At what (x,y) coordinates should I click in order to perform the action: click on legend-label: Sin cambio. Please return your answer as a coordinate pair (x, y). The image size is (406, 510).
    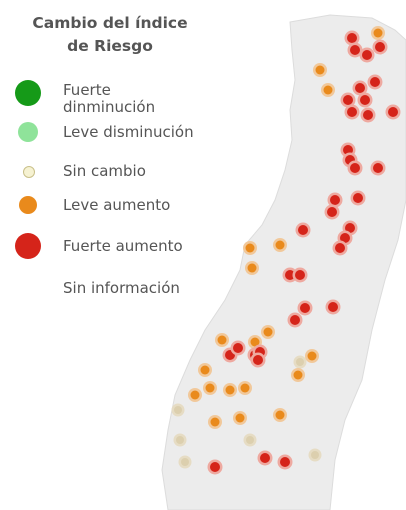
    Looking at the image, I should click on (104, 171).